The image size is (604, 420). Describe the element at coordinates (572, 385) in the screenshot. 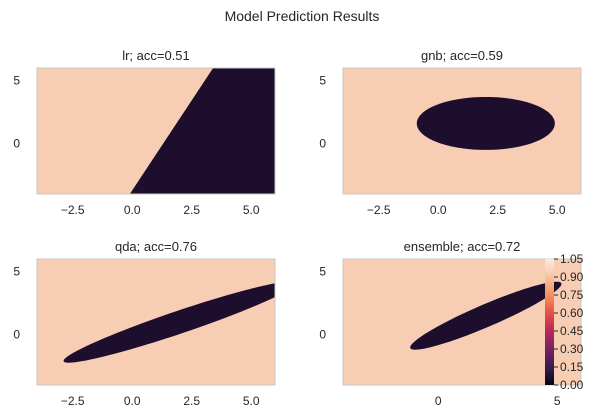

I see `colorbar-tick-label: 0.00` at that location.